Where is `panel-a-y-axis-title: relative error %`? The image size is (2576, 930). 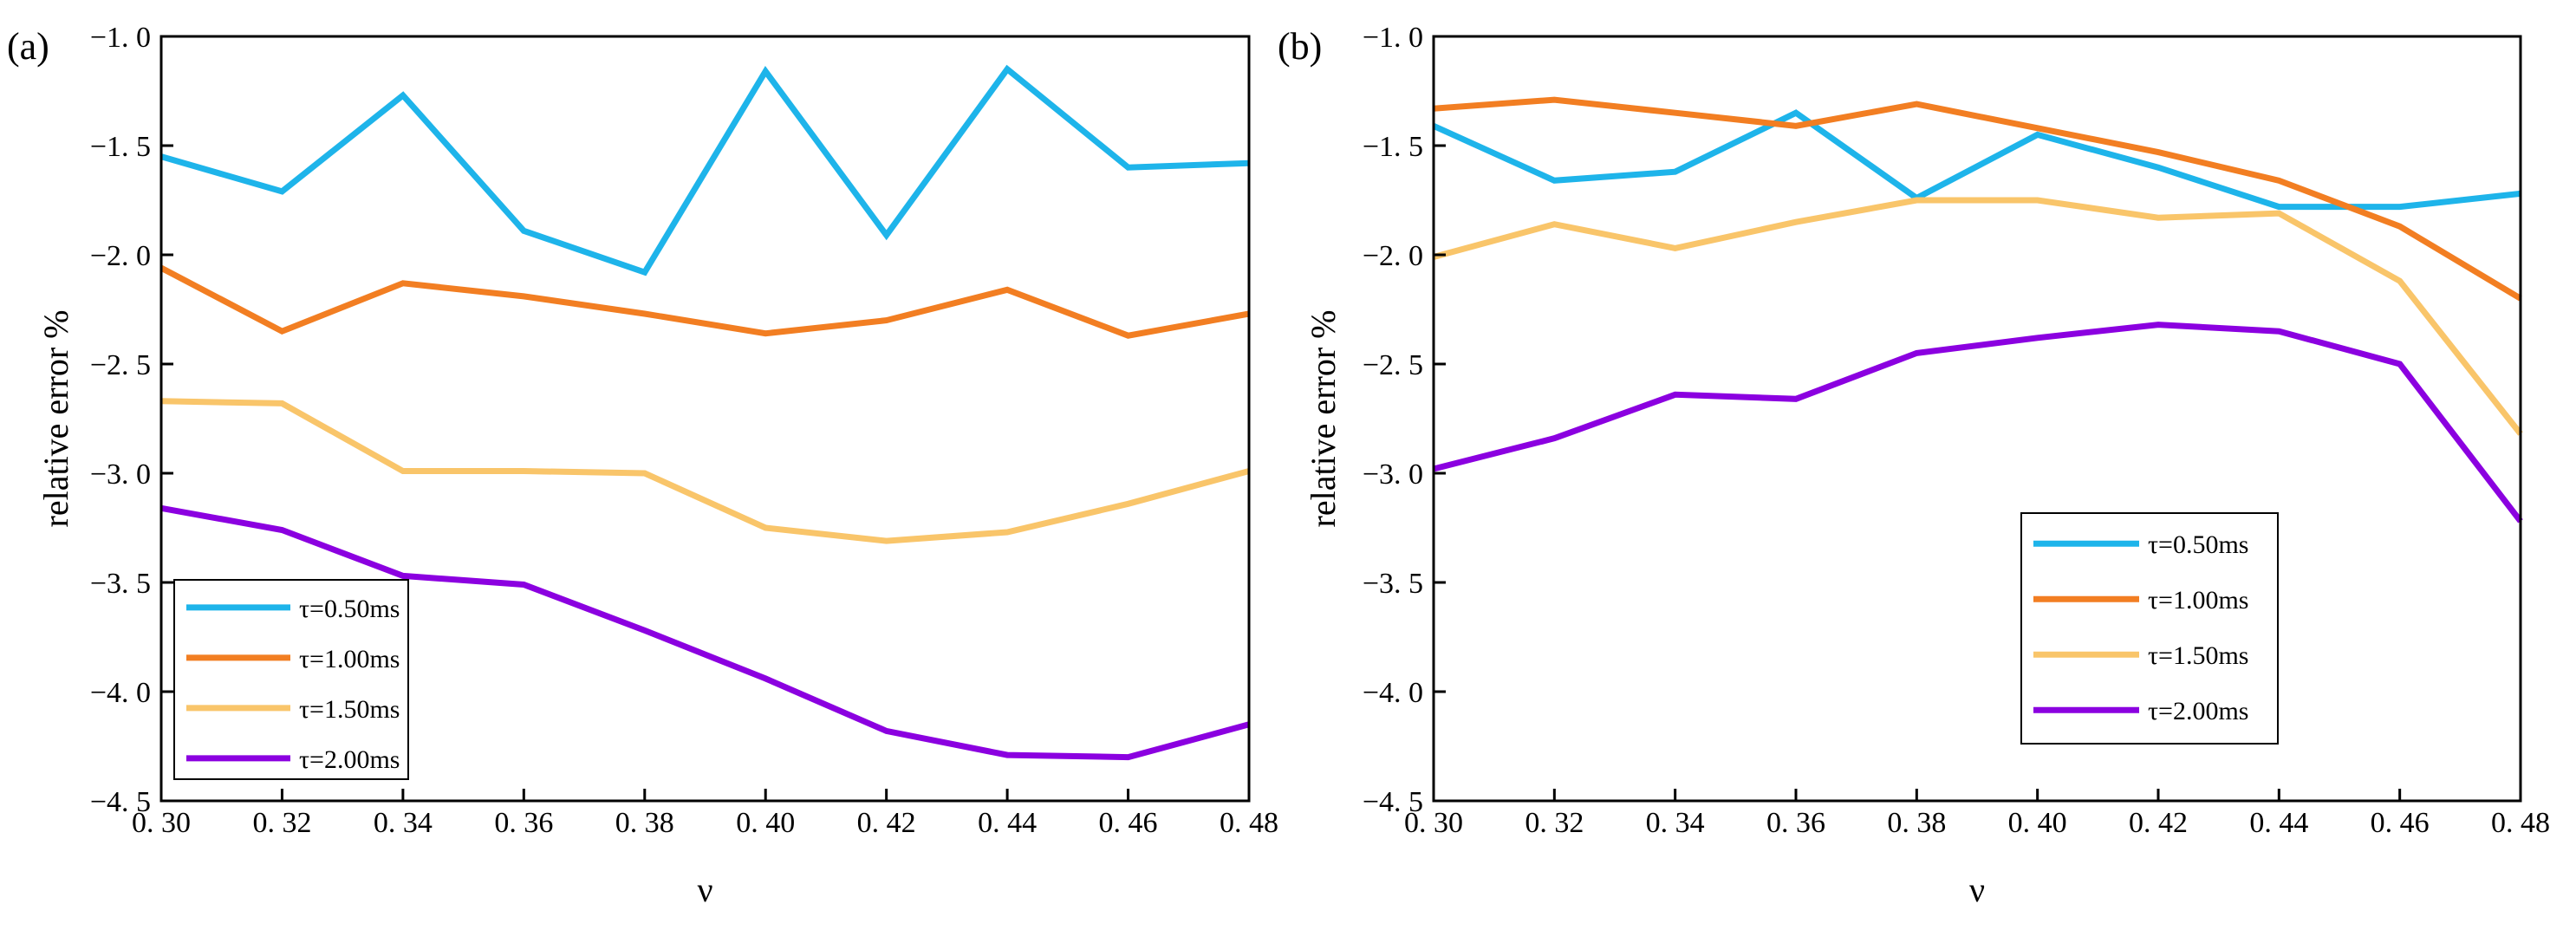 panel-a-y-axis-title: relative error % is located at coordinates (55, 419).